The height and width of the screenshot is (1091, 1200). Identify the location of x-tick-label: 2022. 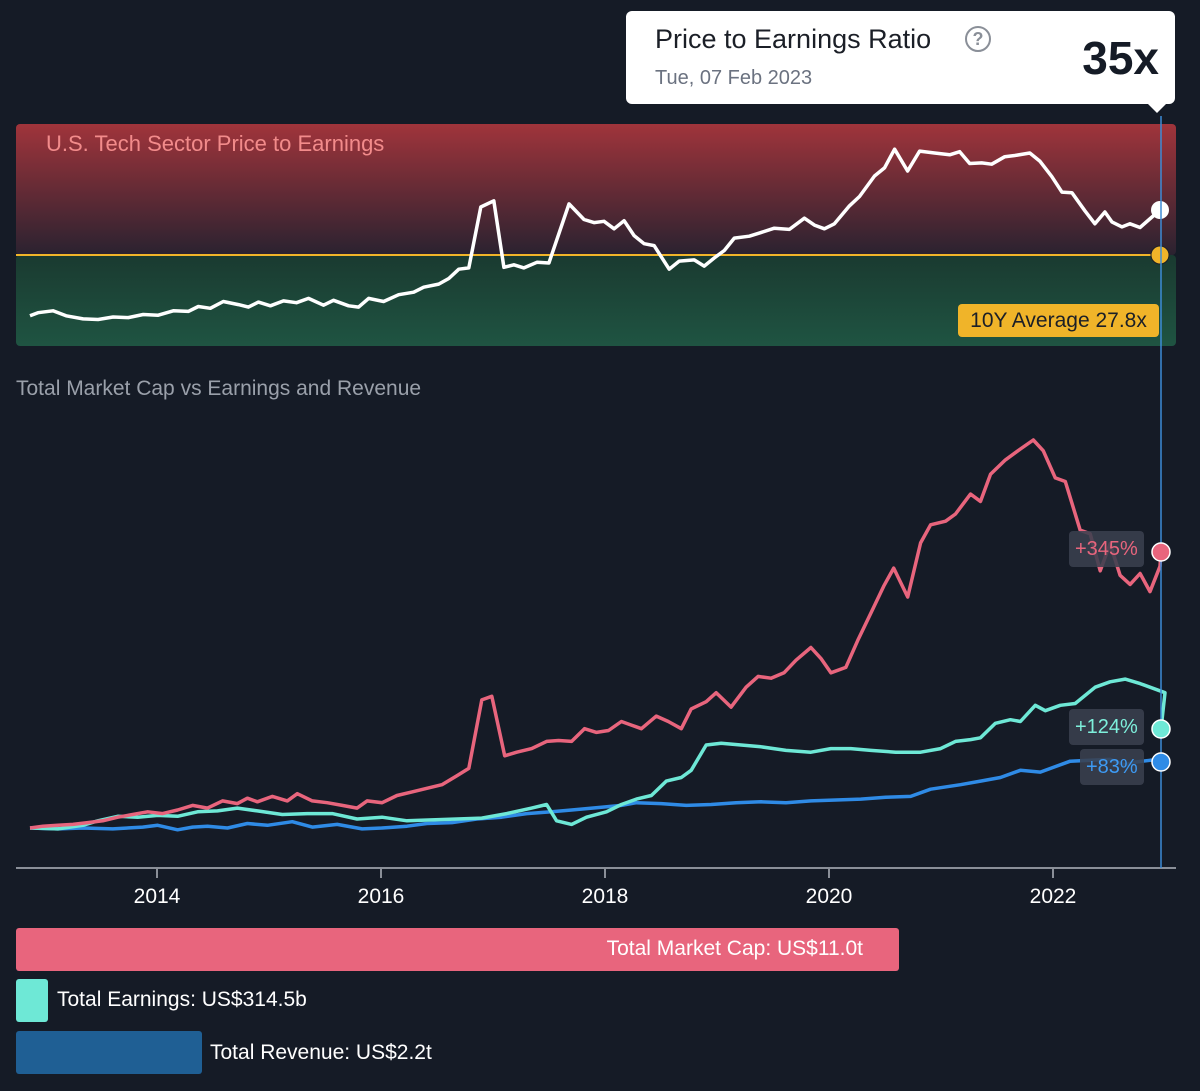
(1053, 896).